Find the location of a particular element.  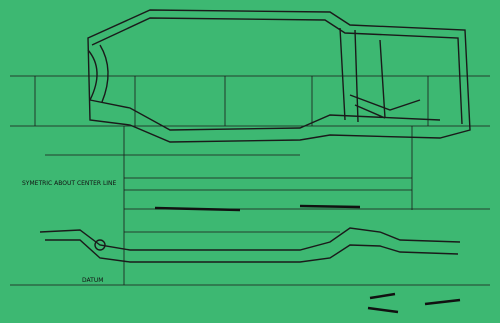

center-note: SYMETRIC ABOUT CENTER LINE is located at coordinates (69, 183).